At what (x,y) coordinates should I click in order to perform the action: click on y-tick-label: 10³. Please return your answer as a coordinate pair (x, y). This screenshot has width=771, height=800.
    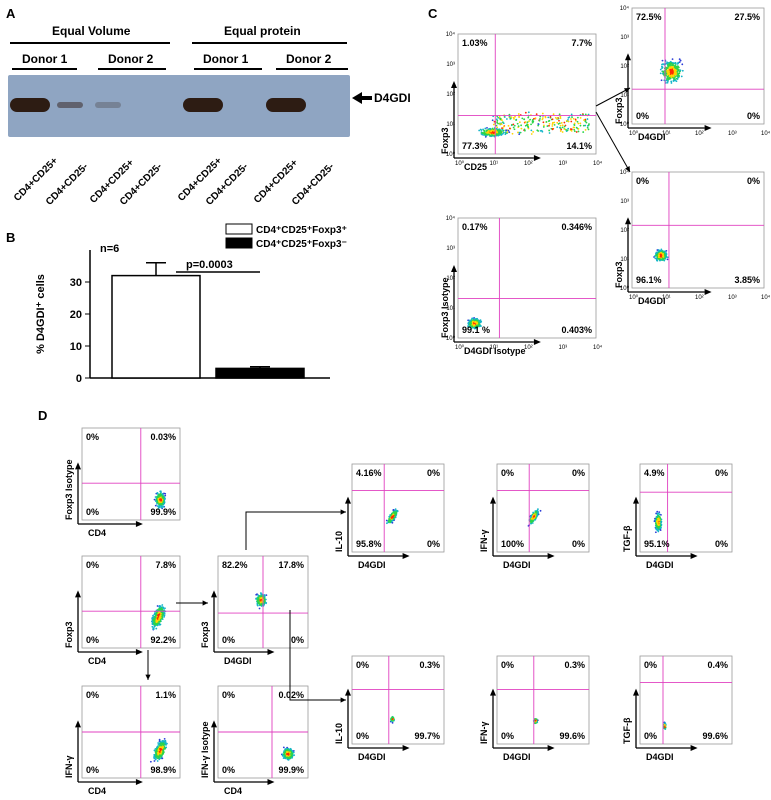
    Looking at the image, I should click on (450, 65).